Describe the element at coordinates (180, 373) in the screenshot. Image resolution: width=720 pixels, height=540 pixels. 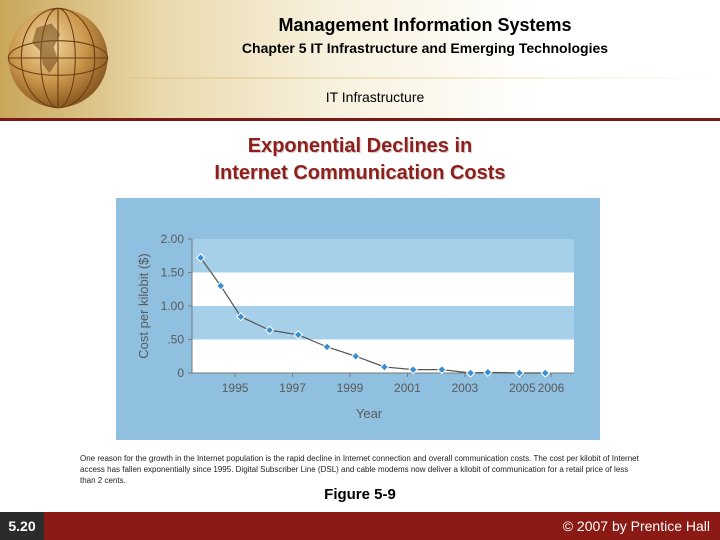
I see `y-tick-label: 0` at that location.